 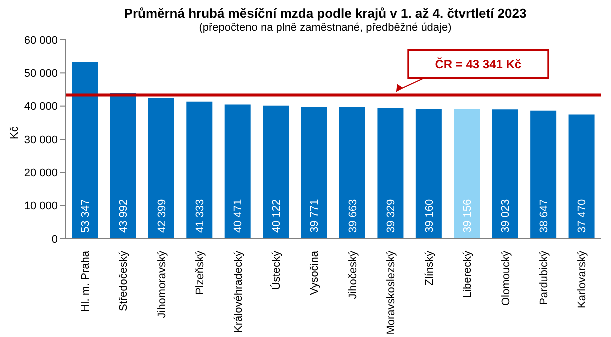 What do you see at coordinates (276, 216) in the screenshot?
I see `data-label: 40 122` at bounding box center [276, 216].